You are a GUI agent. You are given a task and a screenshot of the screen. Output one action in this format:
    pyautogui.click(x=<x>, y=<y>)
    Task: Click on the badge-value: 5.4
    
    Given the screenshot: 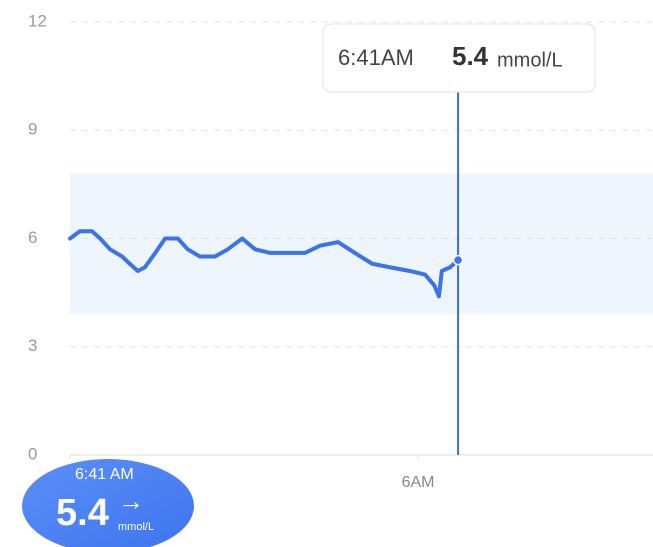 What is the action you would take?
    pyautogui.click(x=82, y=513)
    